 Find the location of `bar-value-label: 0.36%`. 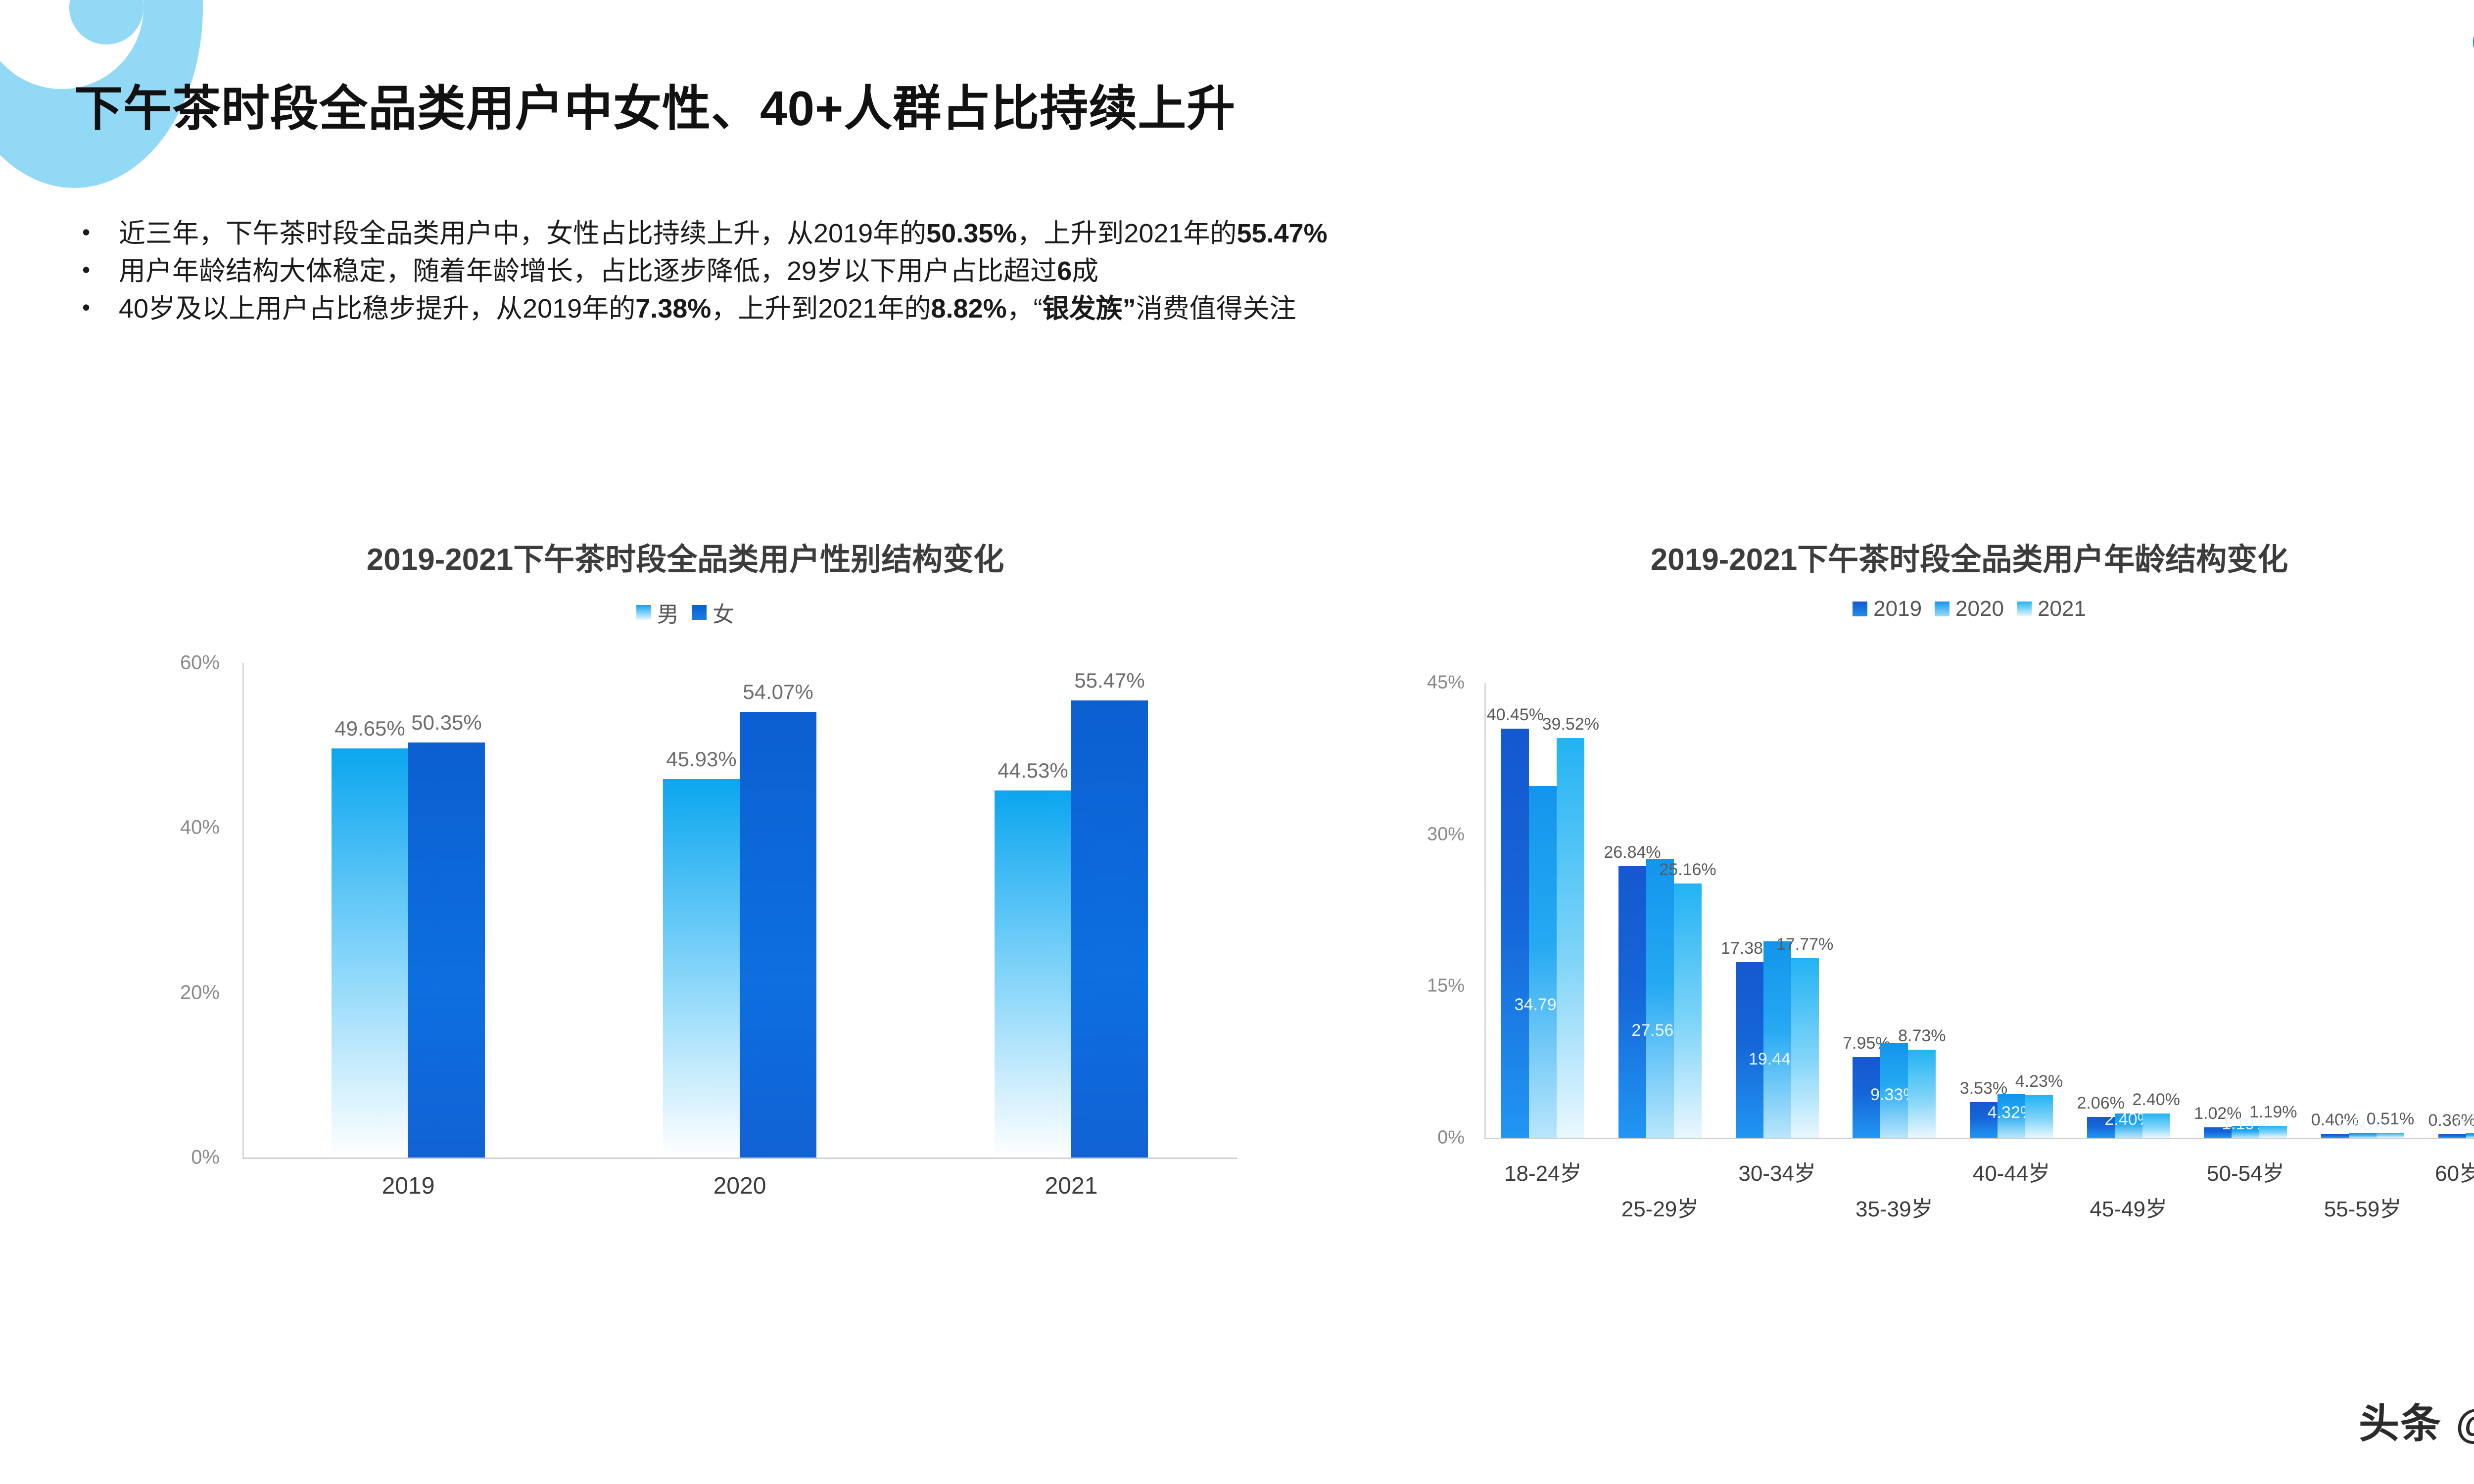

bar-value-label: 0.36% is located at coordinates (2451, 1120).